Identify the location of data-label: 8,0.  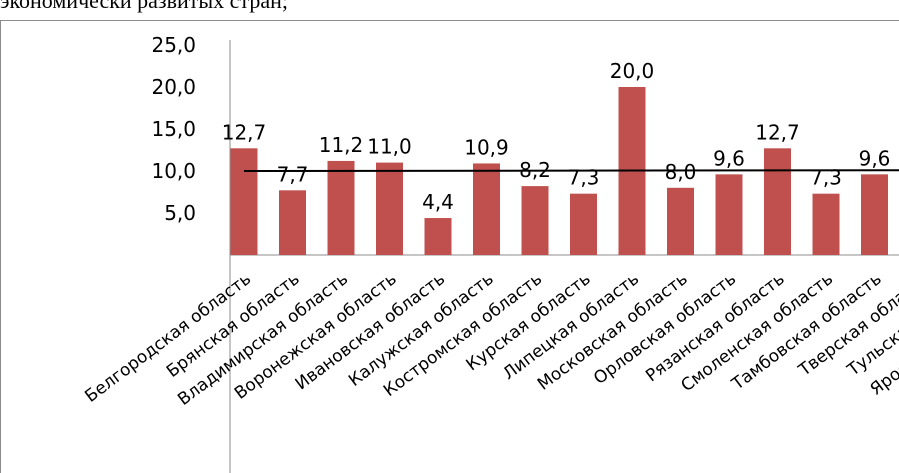
(681, 172).